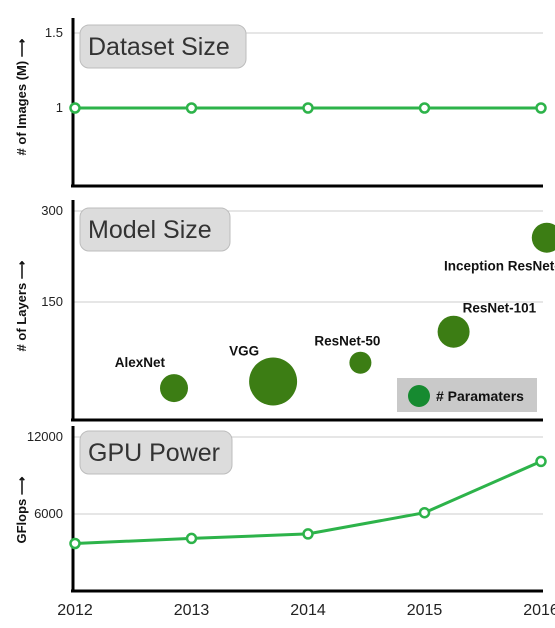 Image resolution: width=555 pixels, height=628 pixels. I want to click on x-tick-labels: 2012 2013 2014 2015 2016, so click(306, 610).